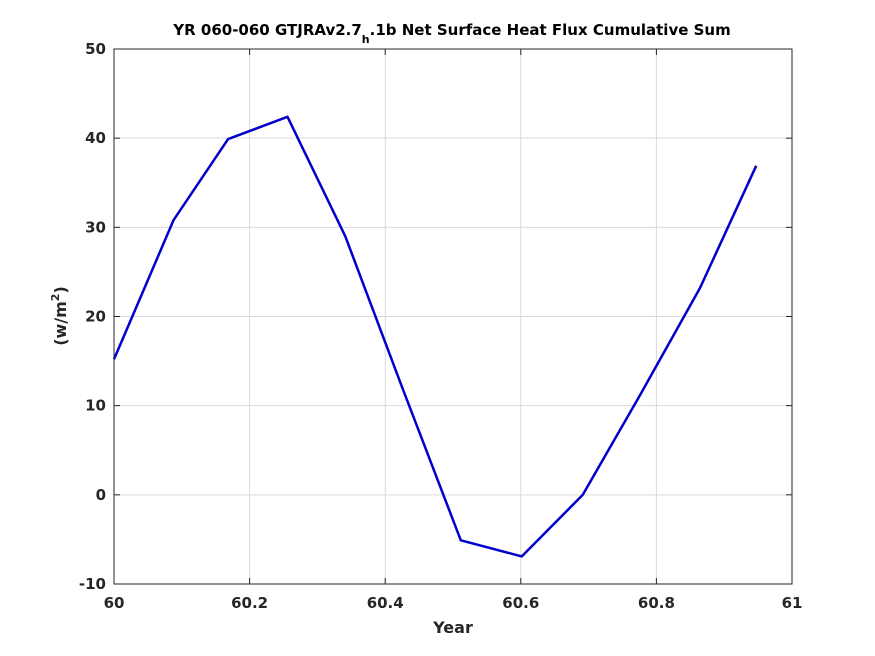 This screenshot has width=875, height=656. Describe the element at coordinates (267, 30) in the screenshot. I see `title-prefix: YR 060-060 GTJRAv2.7` at that location.